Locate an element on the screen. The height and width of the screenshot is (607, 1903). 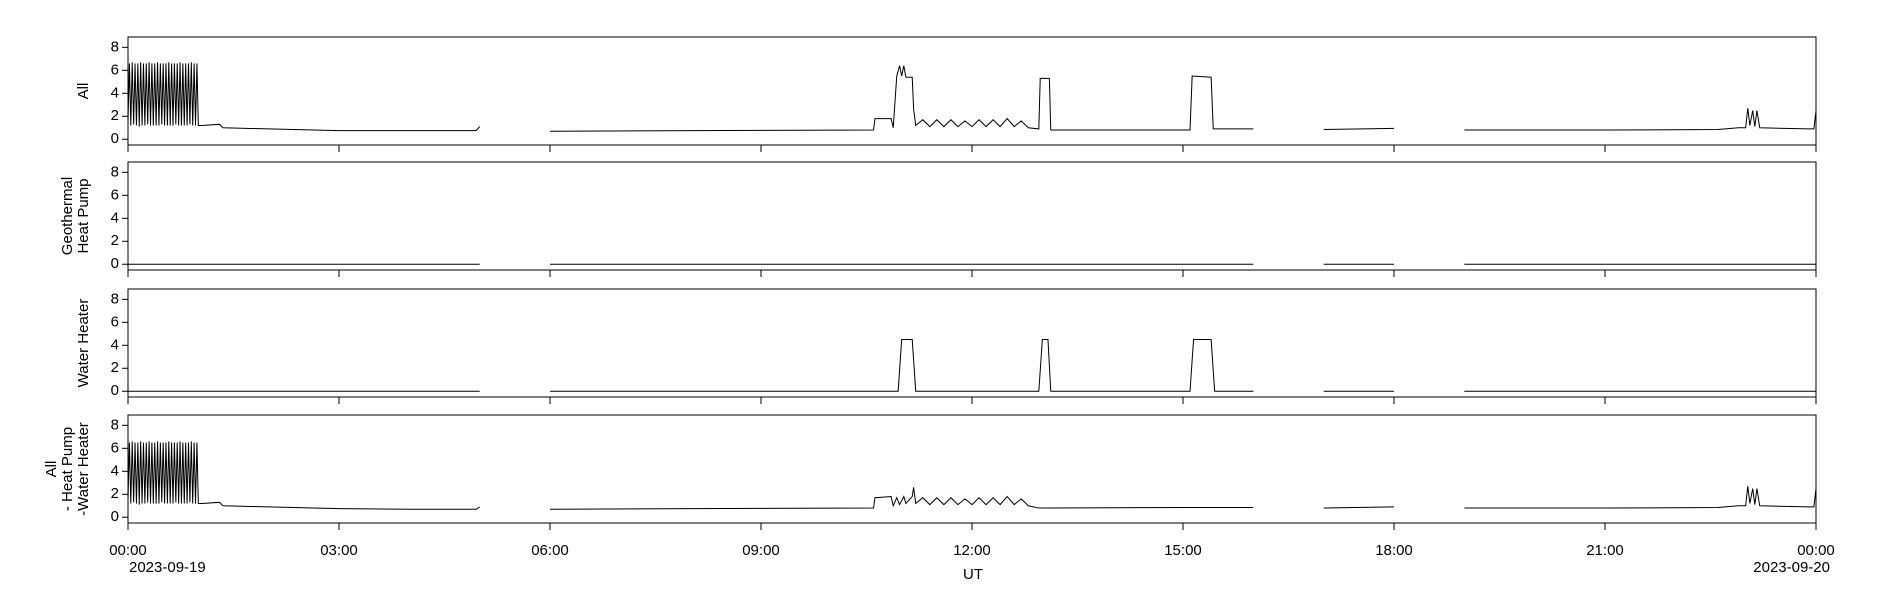
x-tick-label: 09:00 is located at coordinates (761, 550).